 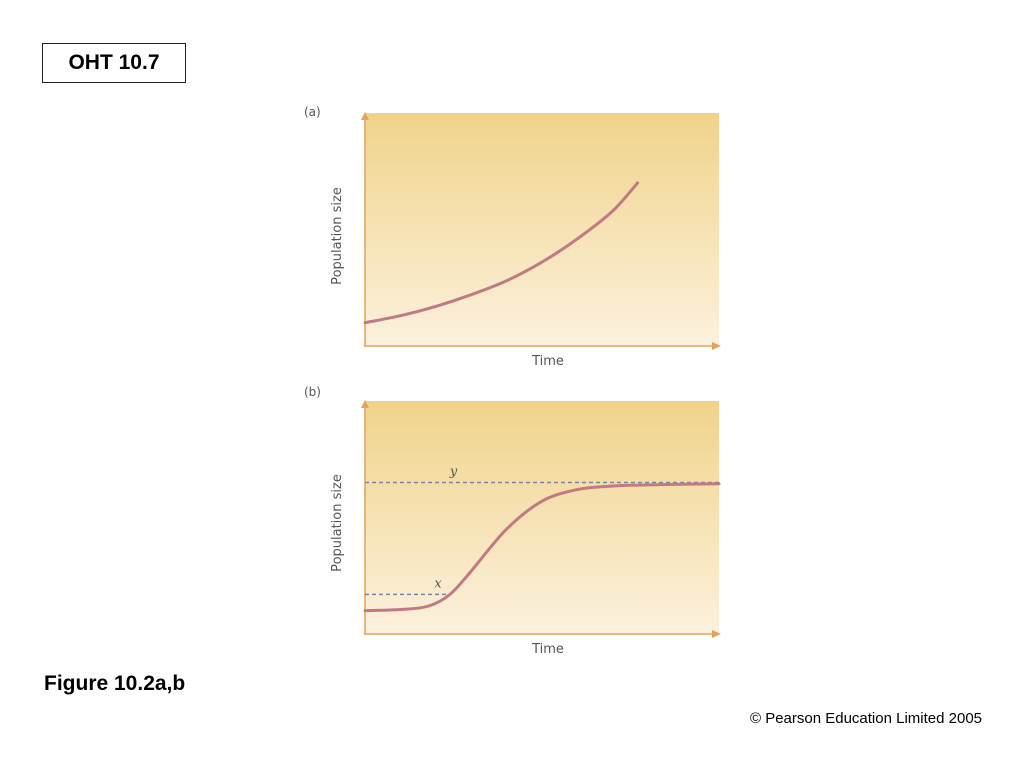 What do you see at coordinates (453, 472) in the screenshot?
I see `annotation-y-label: y` at bounding box center [453, 472].